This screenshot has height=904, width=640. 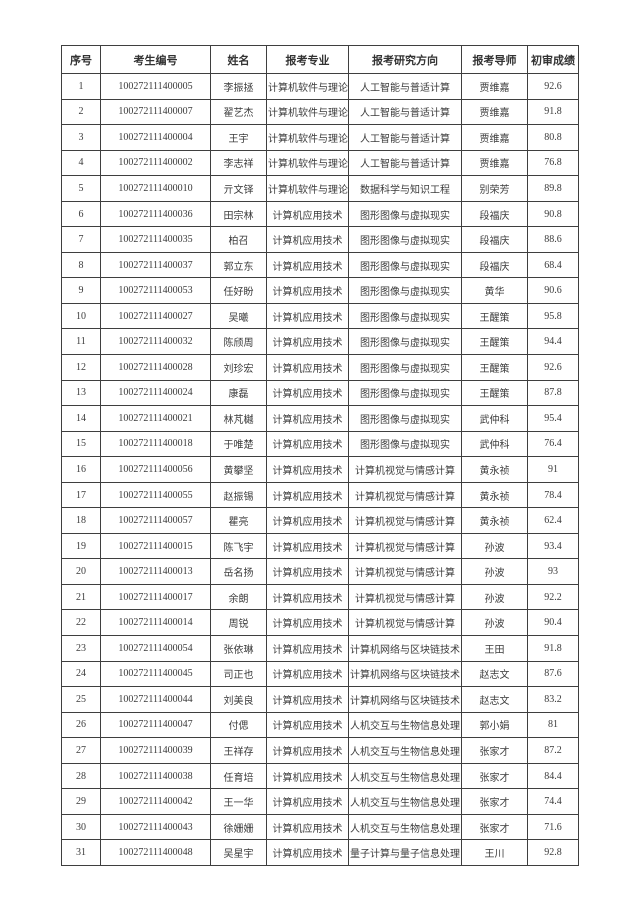 What do you see at coordinates (553, 290) in the screenshot?
I see `cell-score: 90.6` at bounding box center [553, 290].